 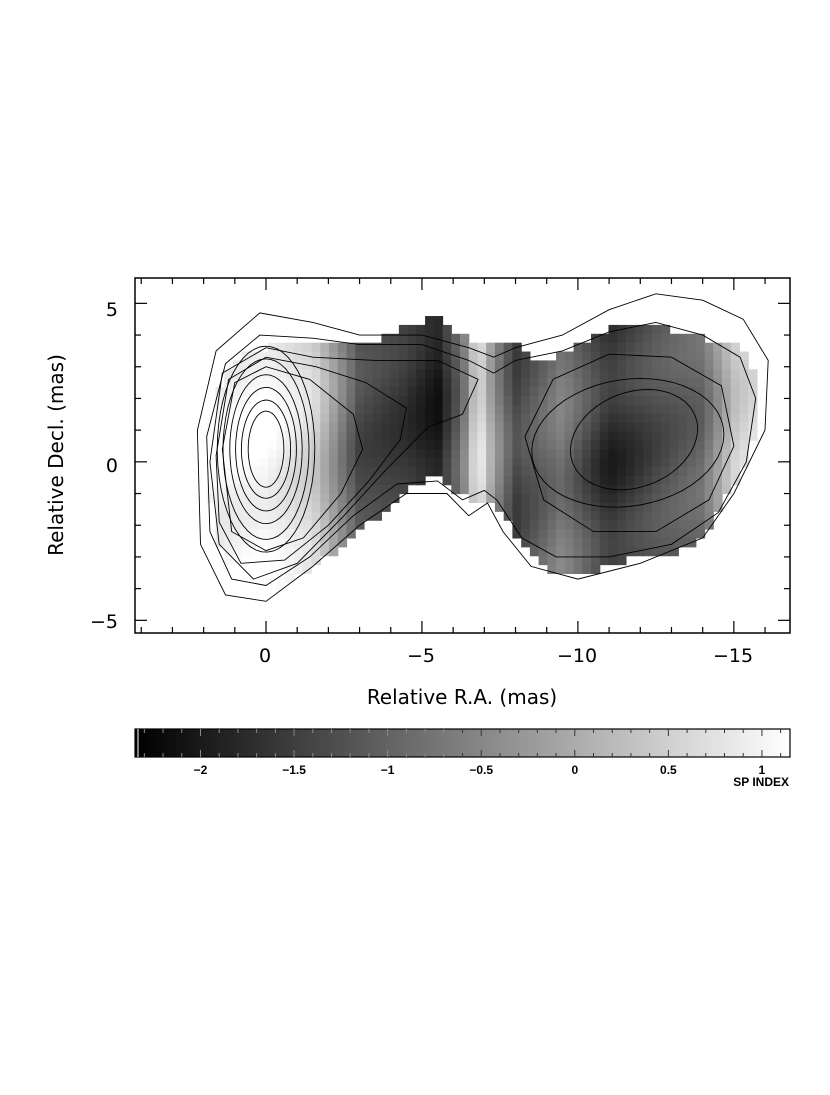 What do you see at coordinates (388, 770) in the screenshot?
I see `colorbar-tick-label: −1` at bounding box center [388, 770].